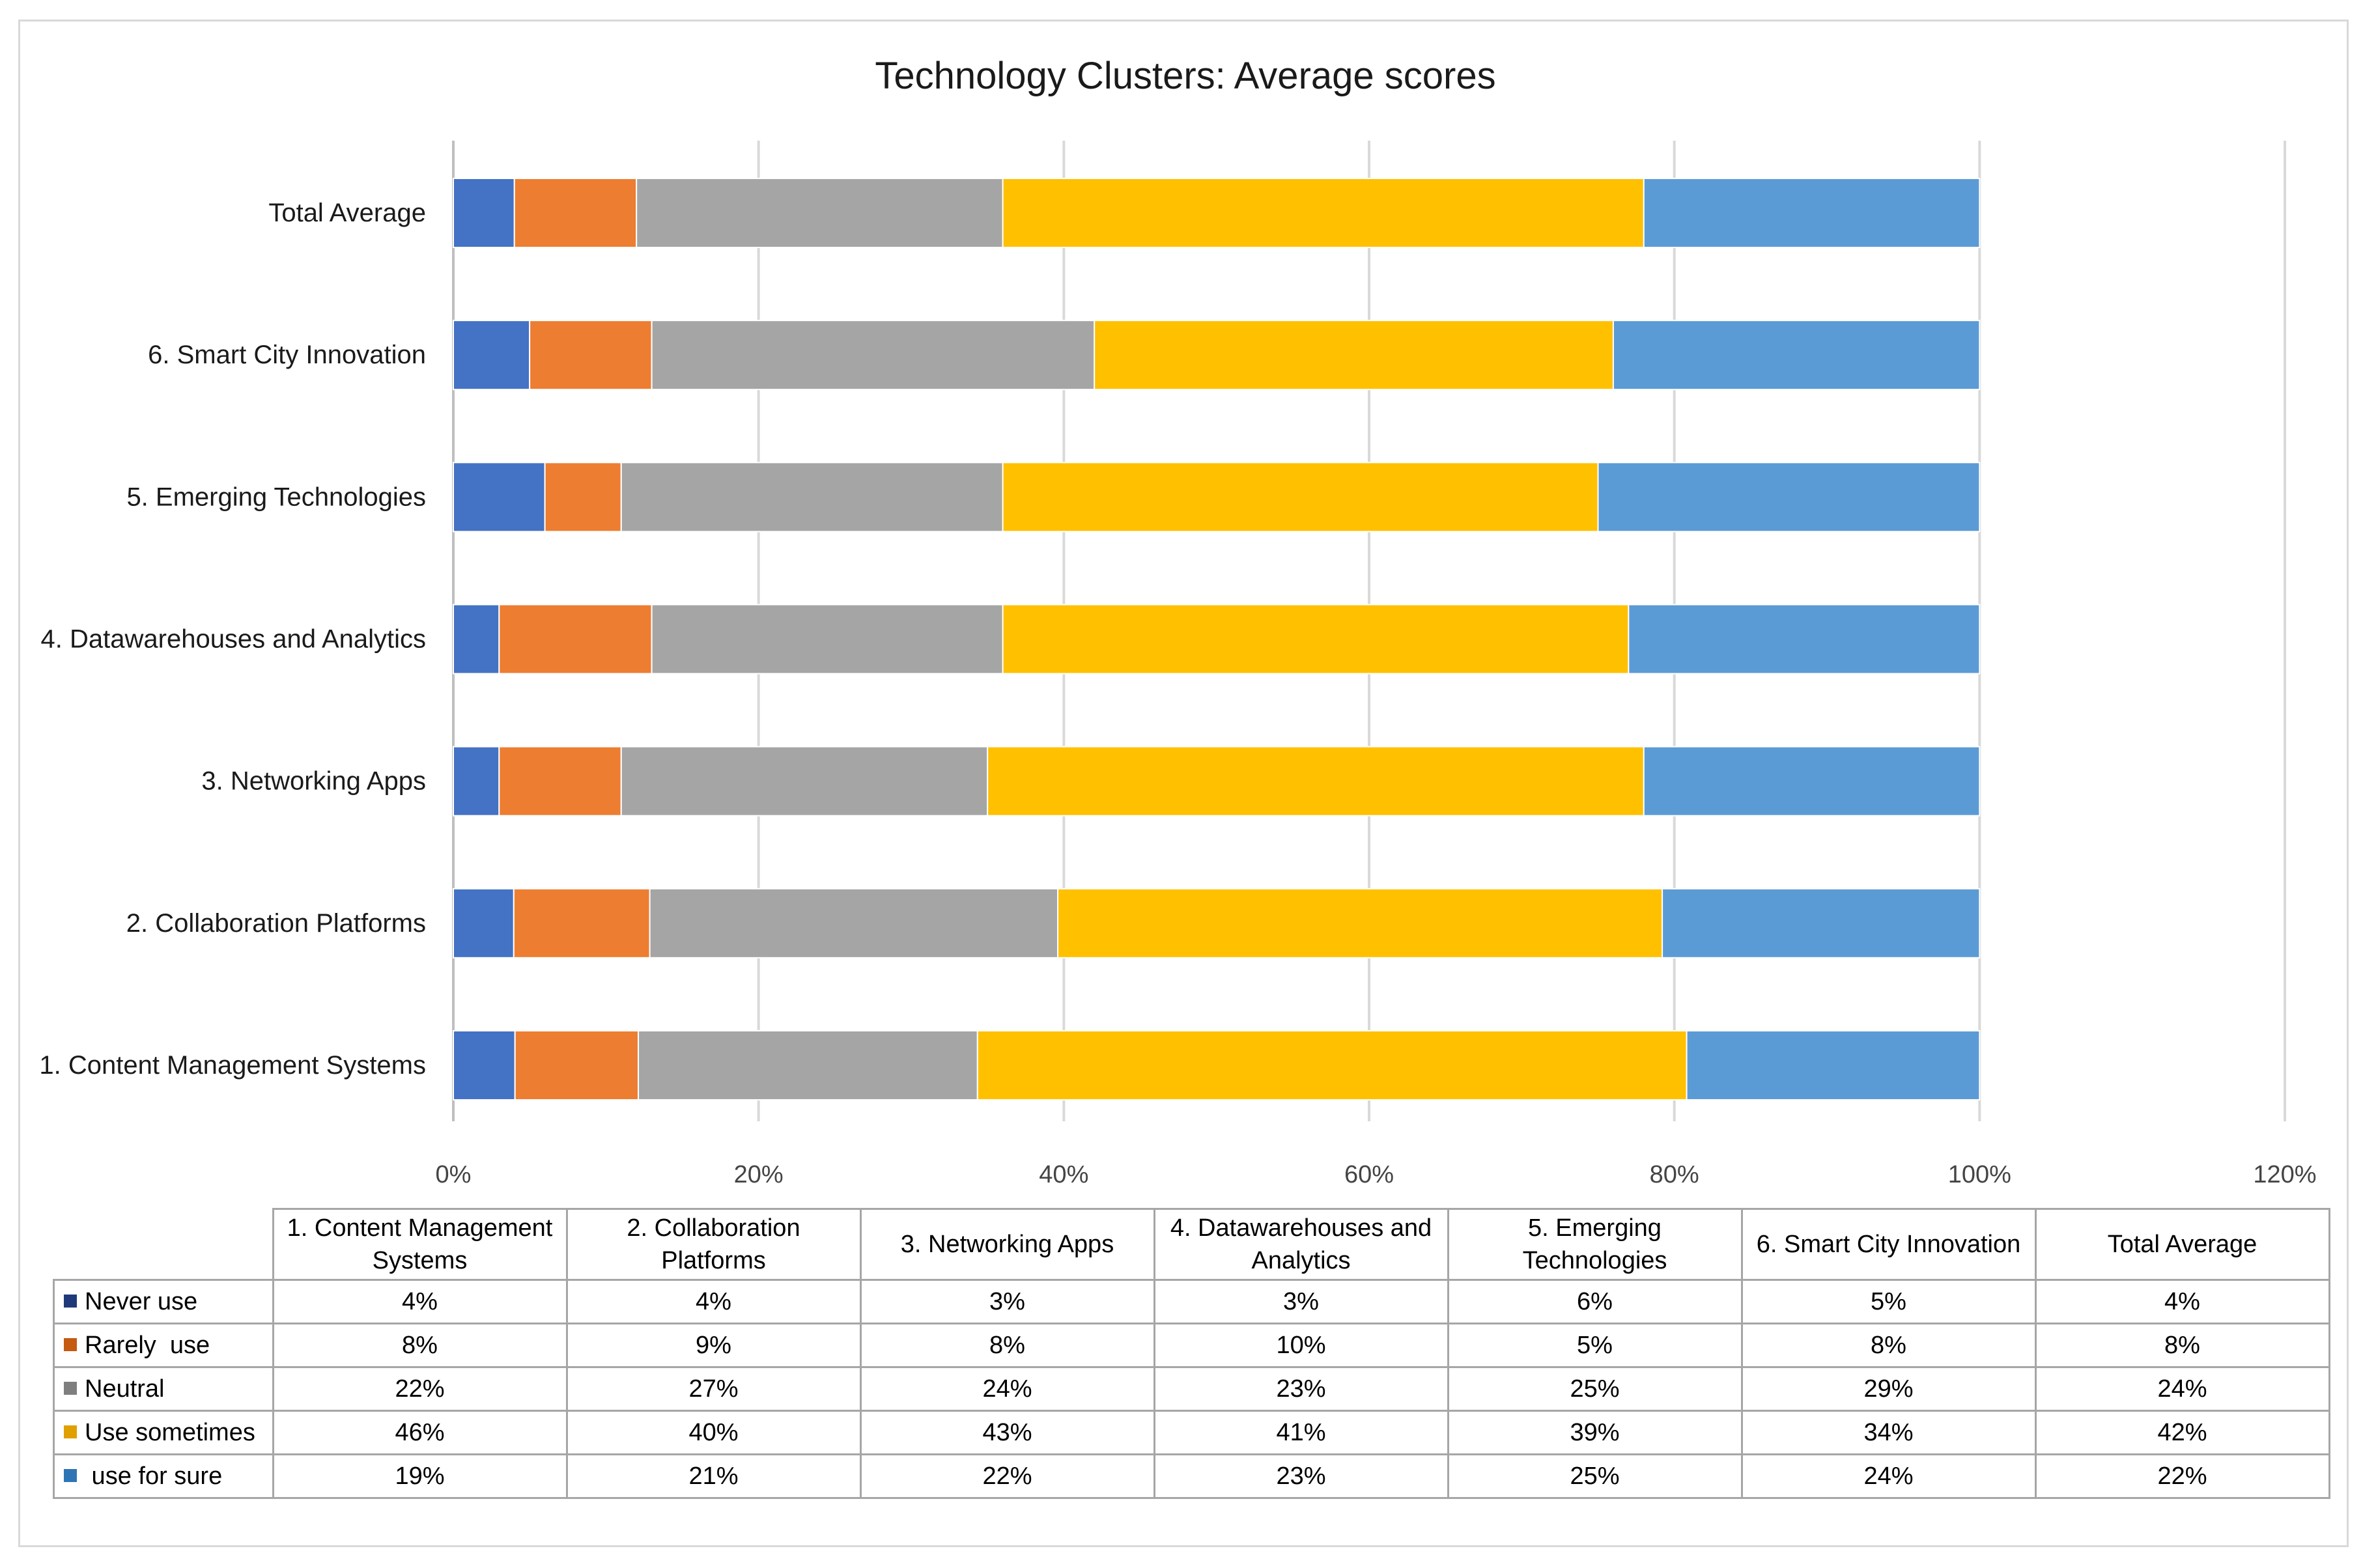 The height and width of the screenshot is (1568, 2363). Describe the element at coordinates (1301, 1432) in the screenshot. I see `table-cell: 41%` at that location.